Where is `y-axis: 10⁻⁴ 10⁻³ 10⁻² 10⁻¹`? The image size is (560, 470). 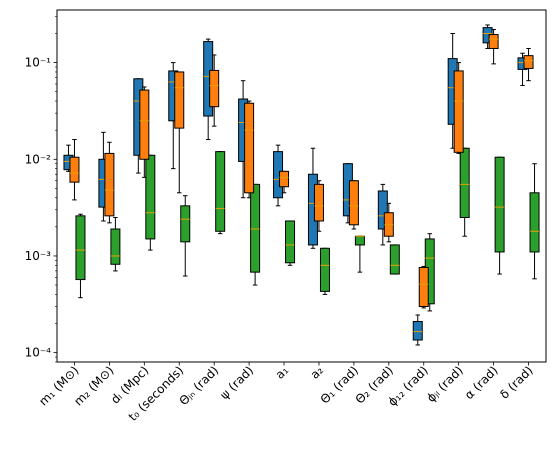
y-axis: 10⁻⁴ 10⁻³ 10⁻² 10⁻¹ is located at coordinates (41, 189).